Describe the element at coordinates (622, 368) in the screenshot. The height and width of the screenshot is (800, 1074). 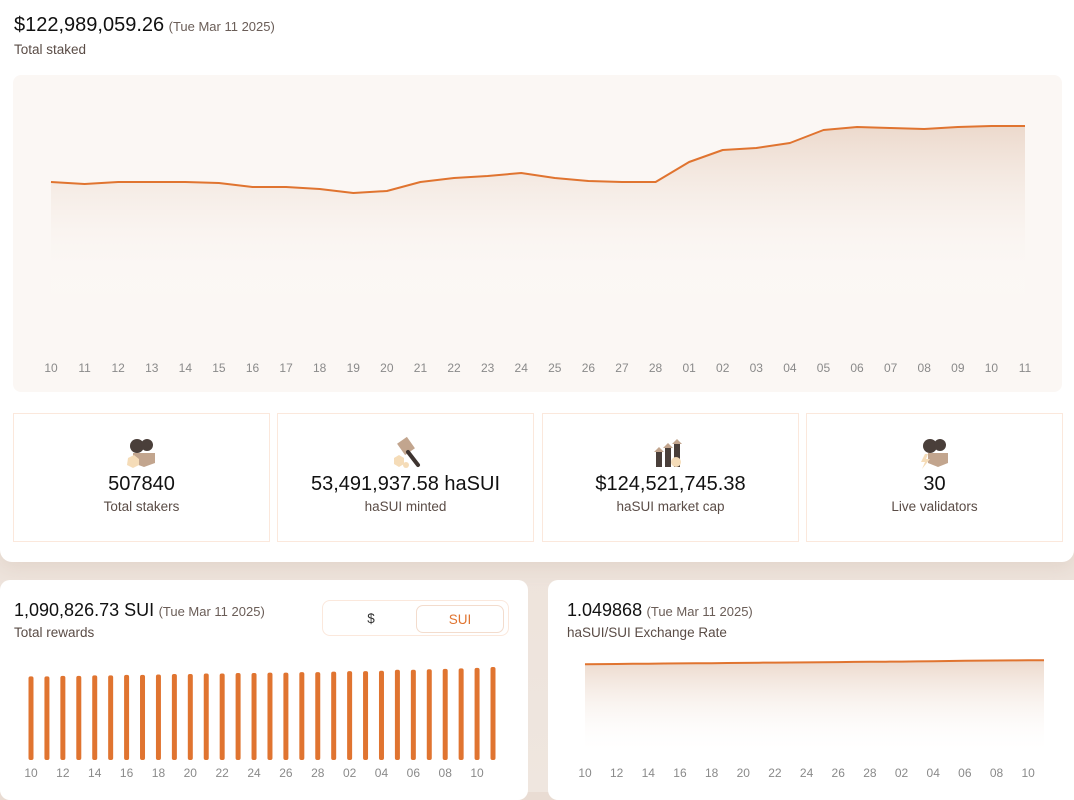
I see `x-tick-label: 27` at that location.